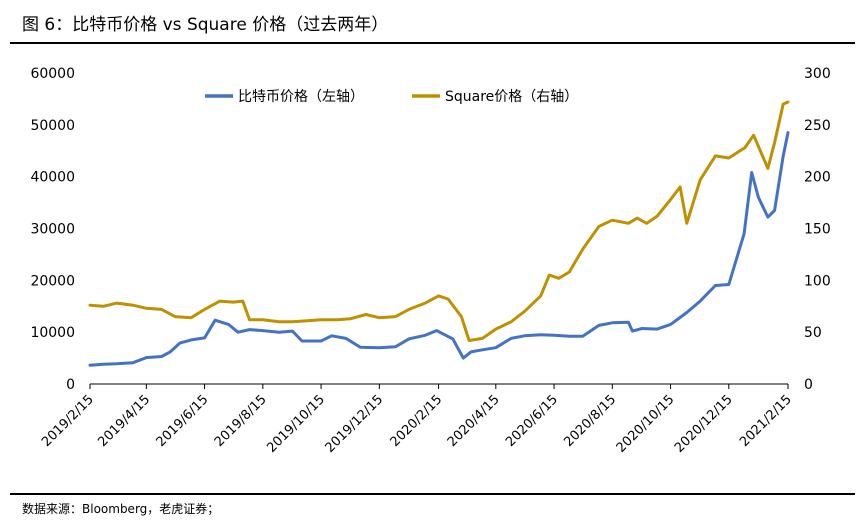 The image size is (865, 525). What do you see at coordinates (205, 25) in the screenshot?
I see `chart-title: 图 6：比特币价格 vs Square 价格（过去两年）` at bounding box center [205, 25].